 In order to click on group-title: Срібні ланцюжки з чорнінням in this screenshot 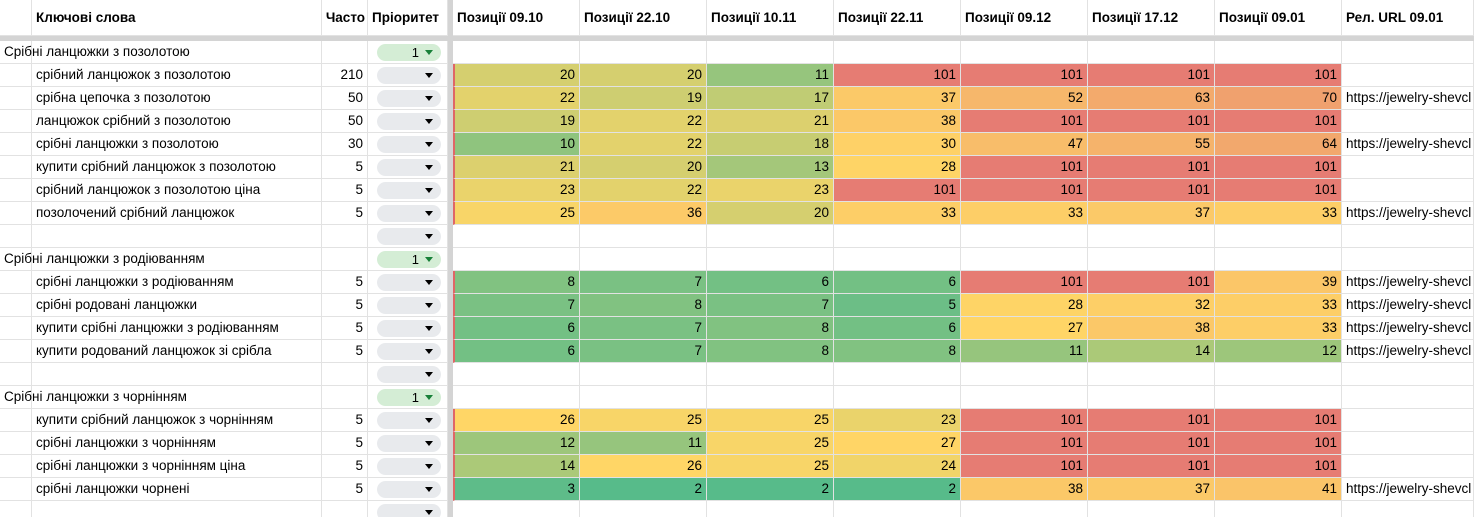, I will do `click(161, 397)`.